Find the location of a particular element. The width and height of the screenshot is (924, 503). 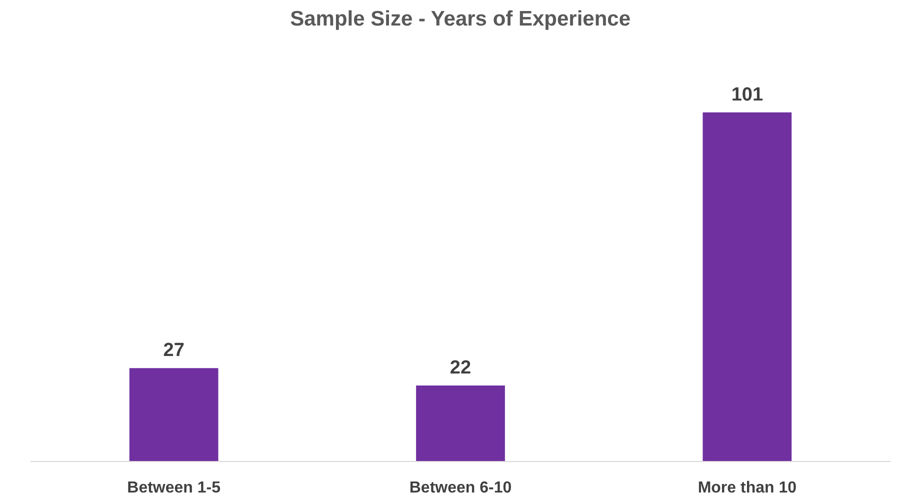

data-label: 101 is located at coordinates (747, 95).